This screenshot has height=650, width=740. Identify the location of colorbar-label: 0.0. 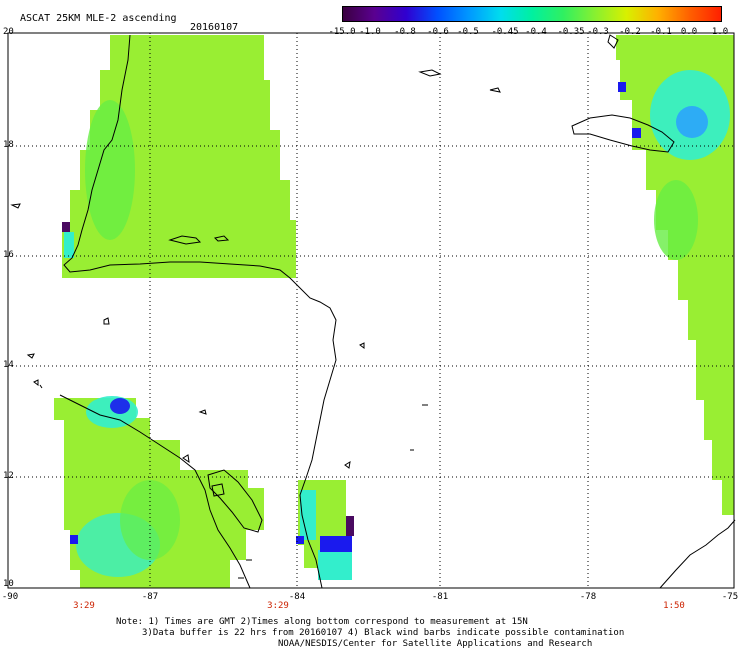
(689, 32).